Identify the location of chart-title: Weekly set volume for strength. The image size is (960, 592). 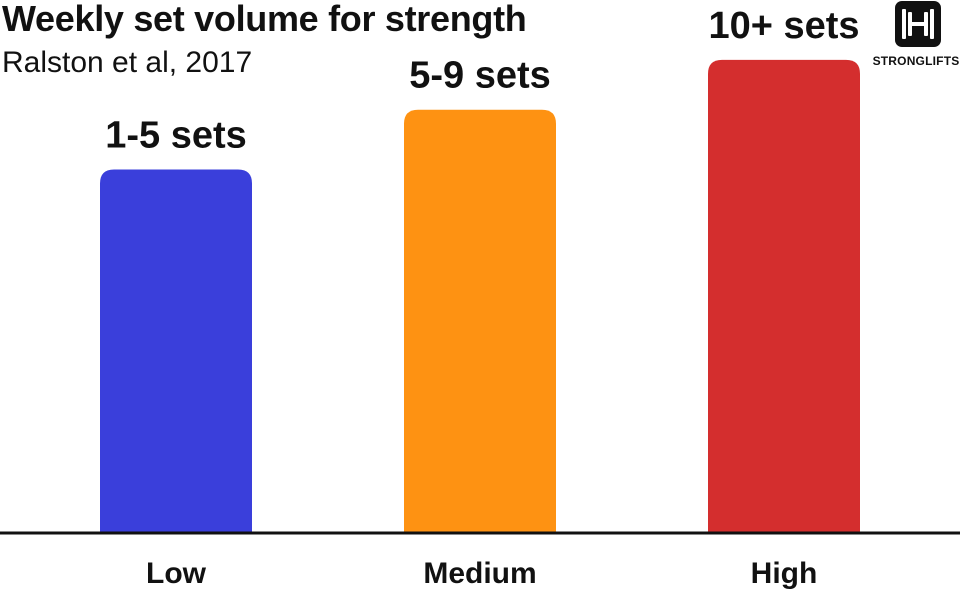
(264, 19).